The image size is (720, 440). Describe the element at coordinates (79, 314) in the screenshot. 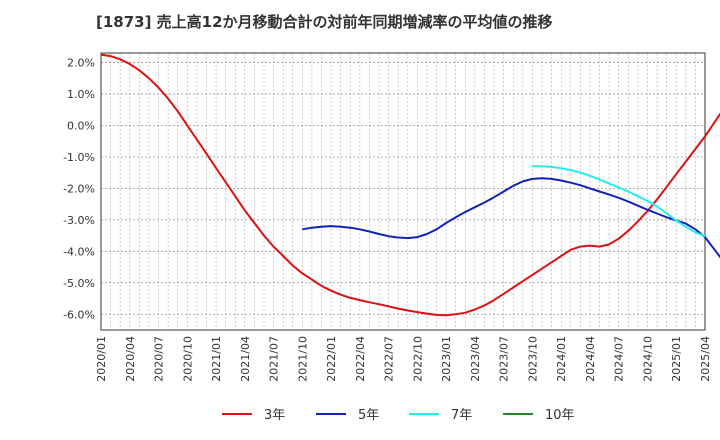

I see `y-tick-label: -6.0%` at that location.